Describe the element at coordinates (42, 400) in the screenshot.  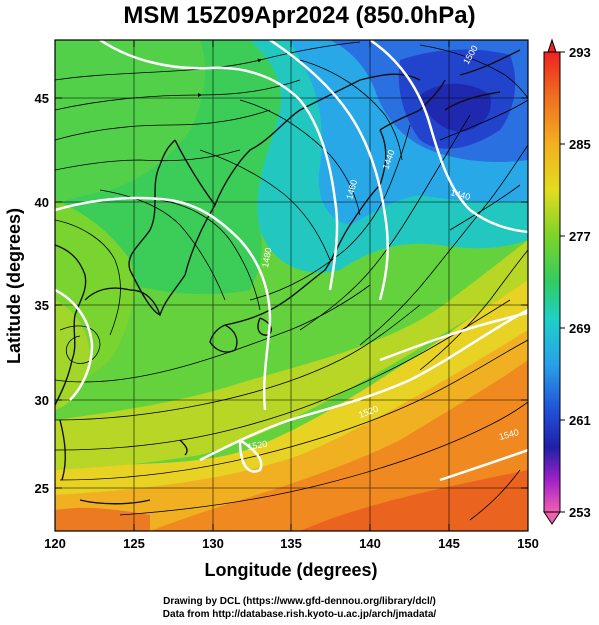
I see `y-tick-label: 30` at that location.